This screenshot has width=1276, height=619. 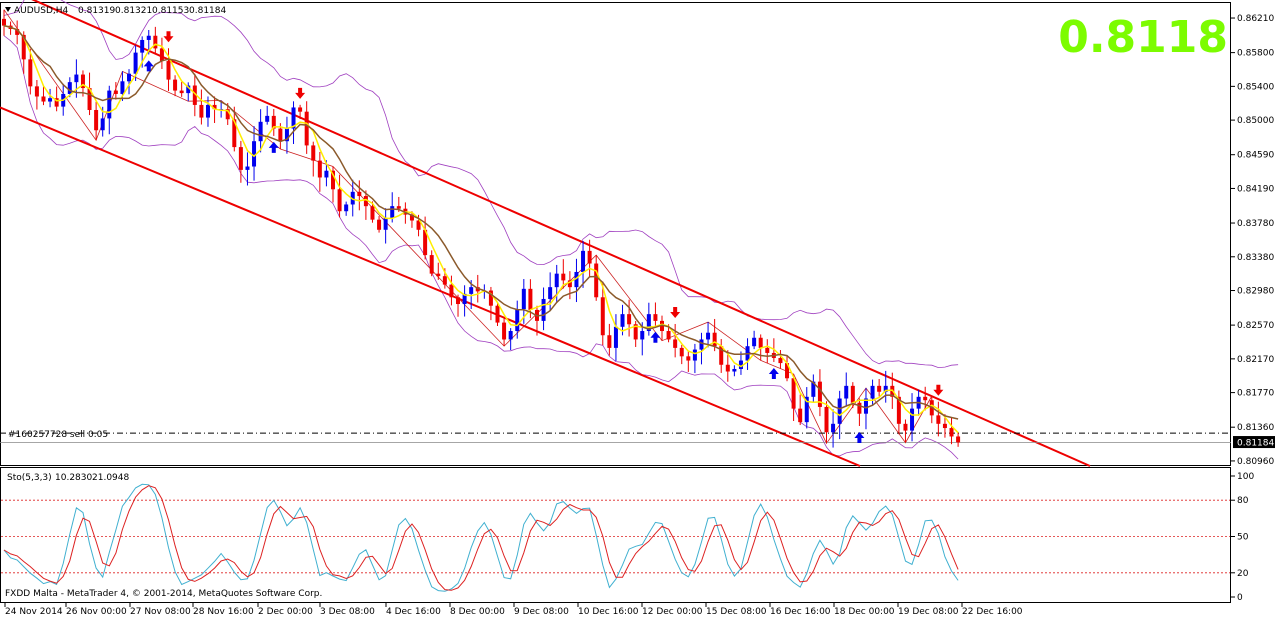 What do you see at coordinates (1255, 326) in the screenshot?
I see `price-tick-label: 0.82570` at bounding box center [1255, 326].